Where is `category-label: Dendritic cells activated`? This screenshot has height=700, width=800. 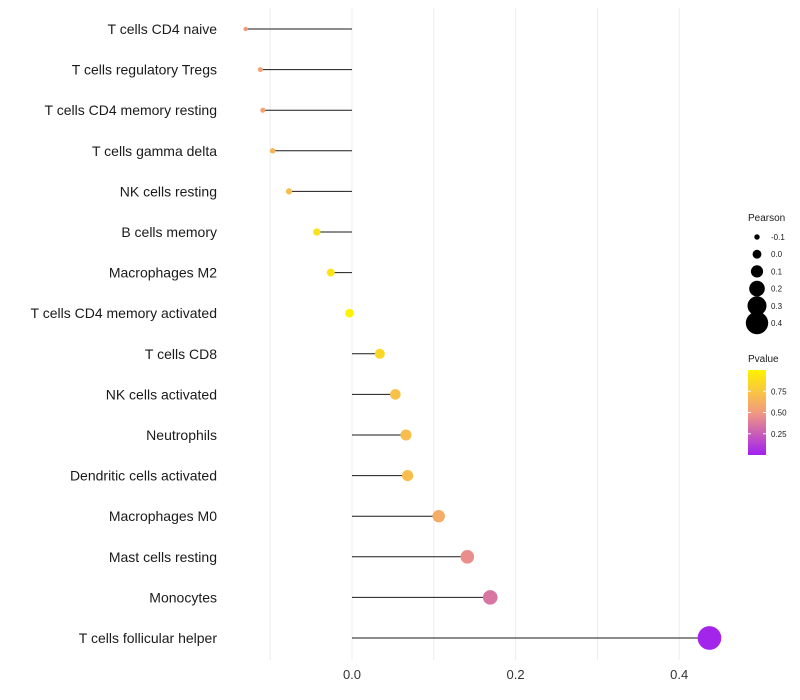
category-label: Dendritic cells activated is located at coordinates (143, 476).